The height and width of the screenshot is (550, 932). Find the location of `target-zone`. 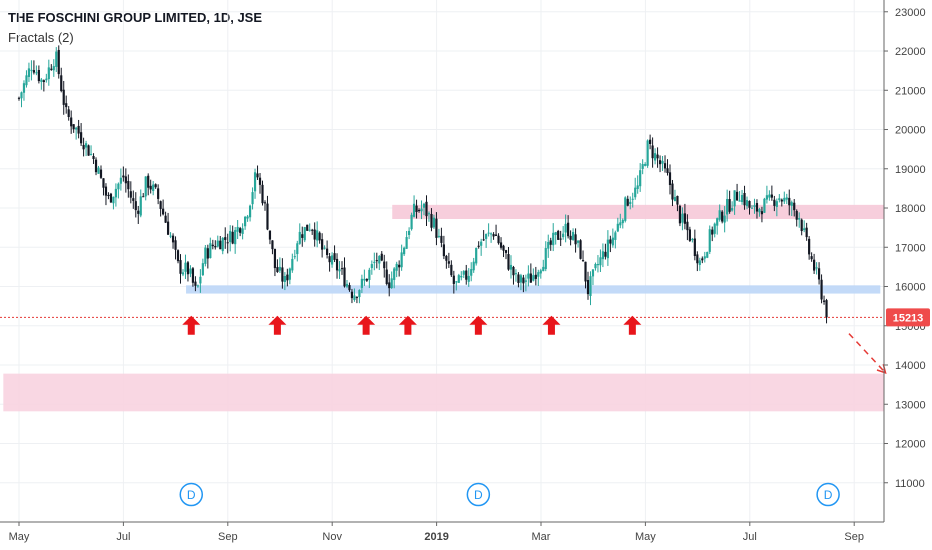

target-zone is located at coordinates (443, 392).